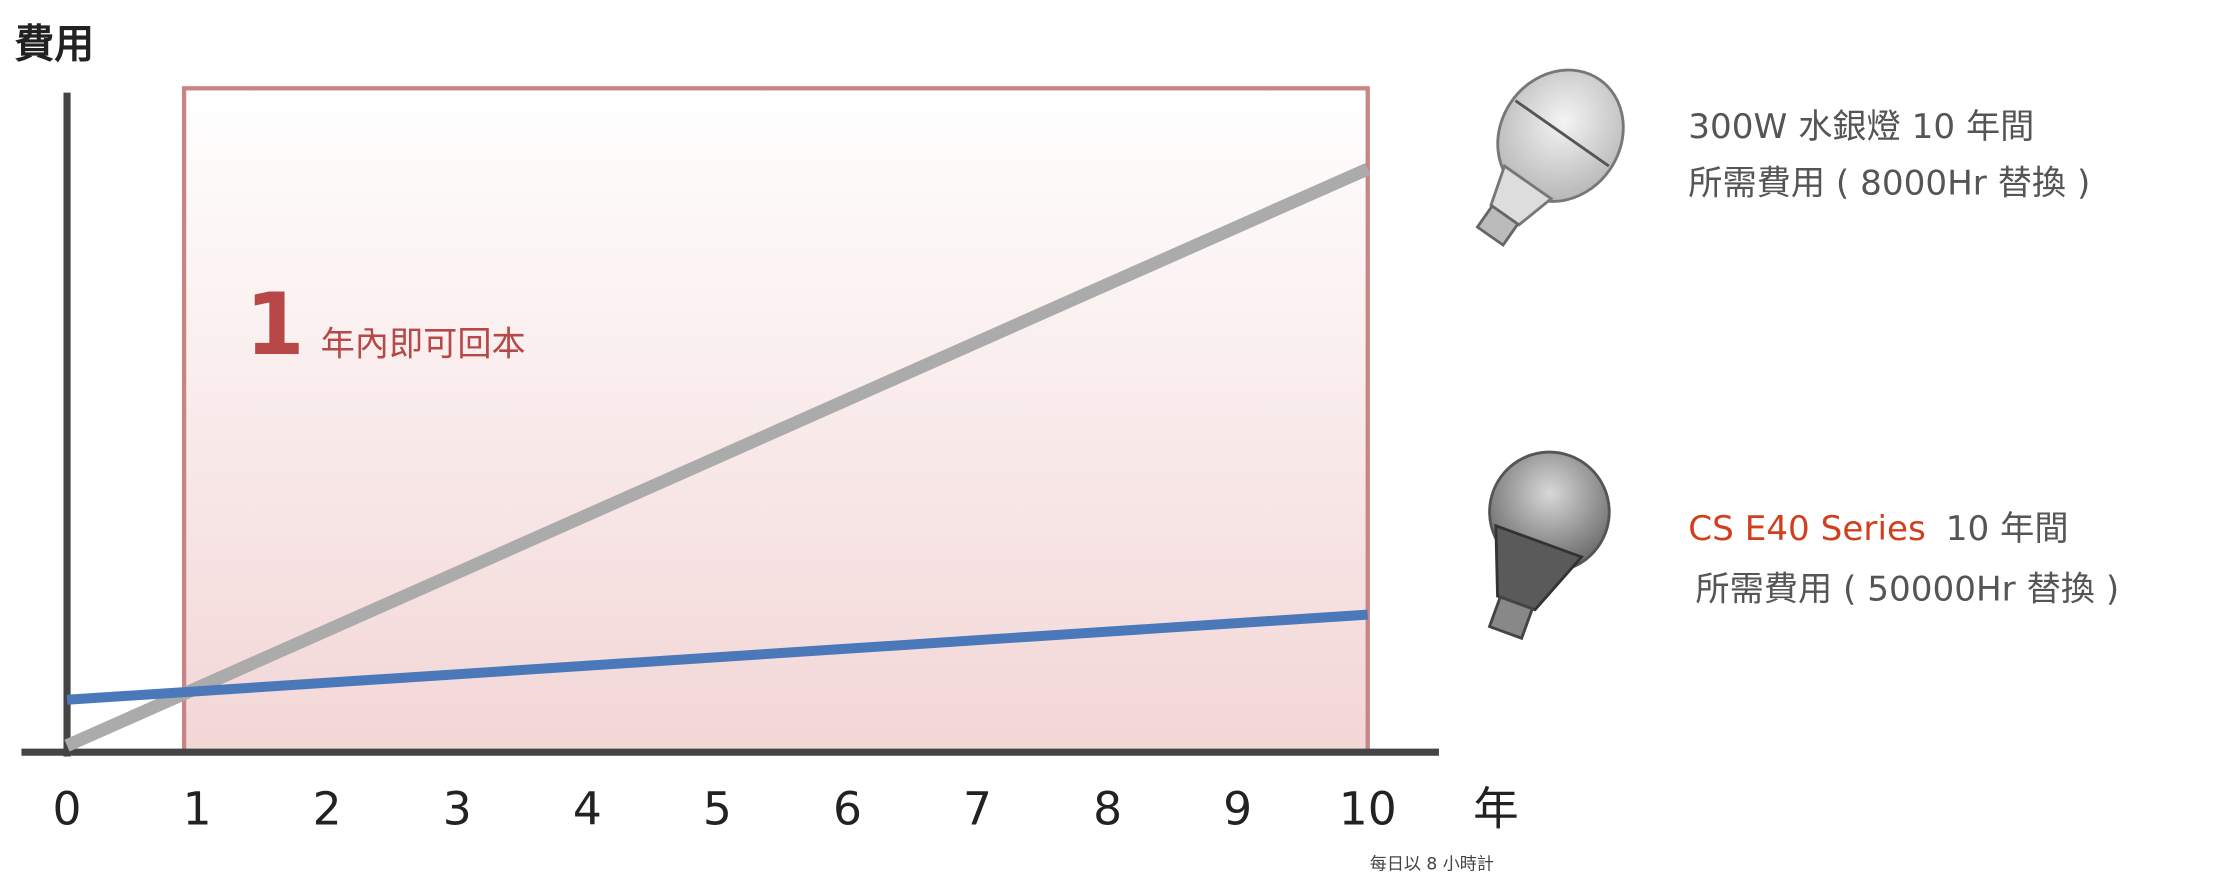 This screenshot has height=880, width=2234. I want to click on x-tick-label: 10, so click(1368, 809).